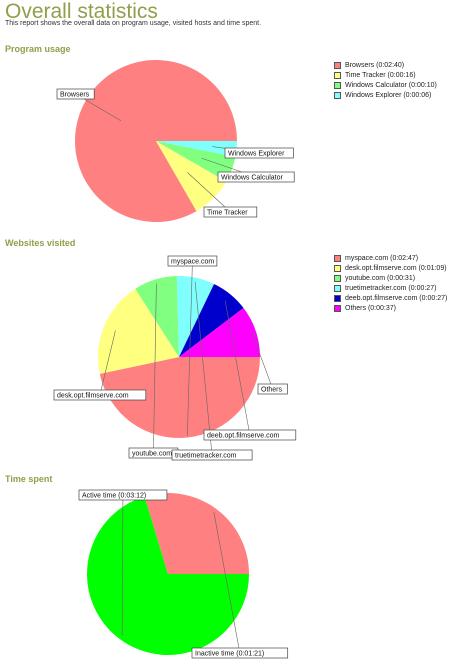 This screenshot has width=468, height=662. I want to click on legend-label: truetimetracker.com (0:00:27), so click(391, 288).